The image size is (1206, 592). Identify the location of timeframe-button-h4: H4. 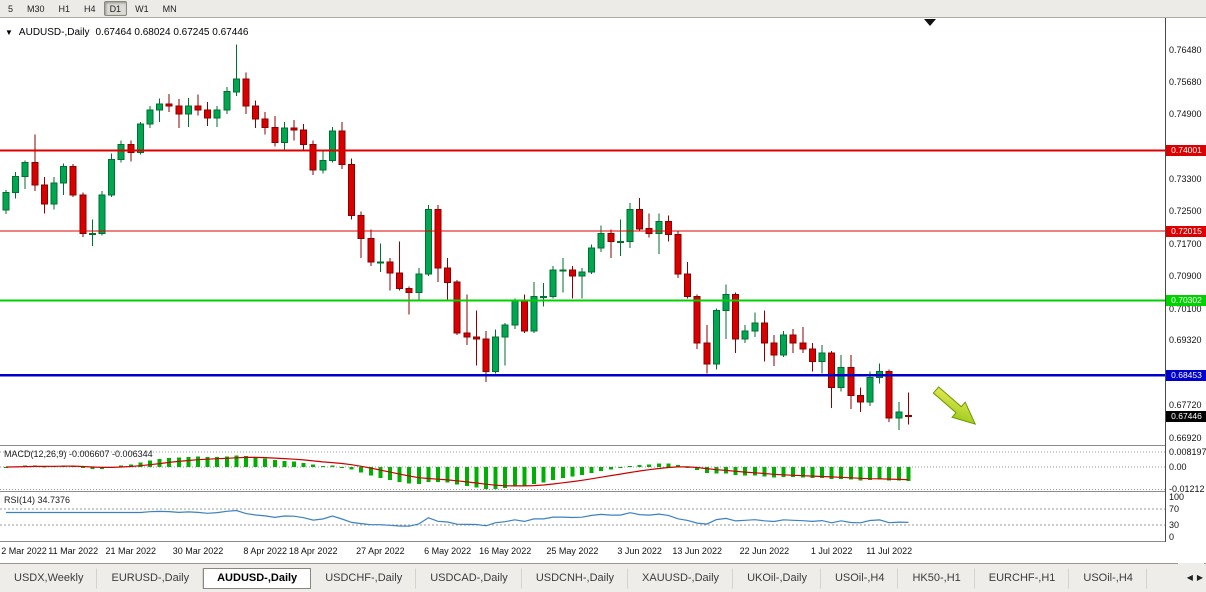
(90, 9).